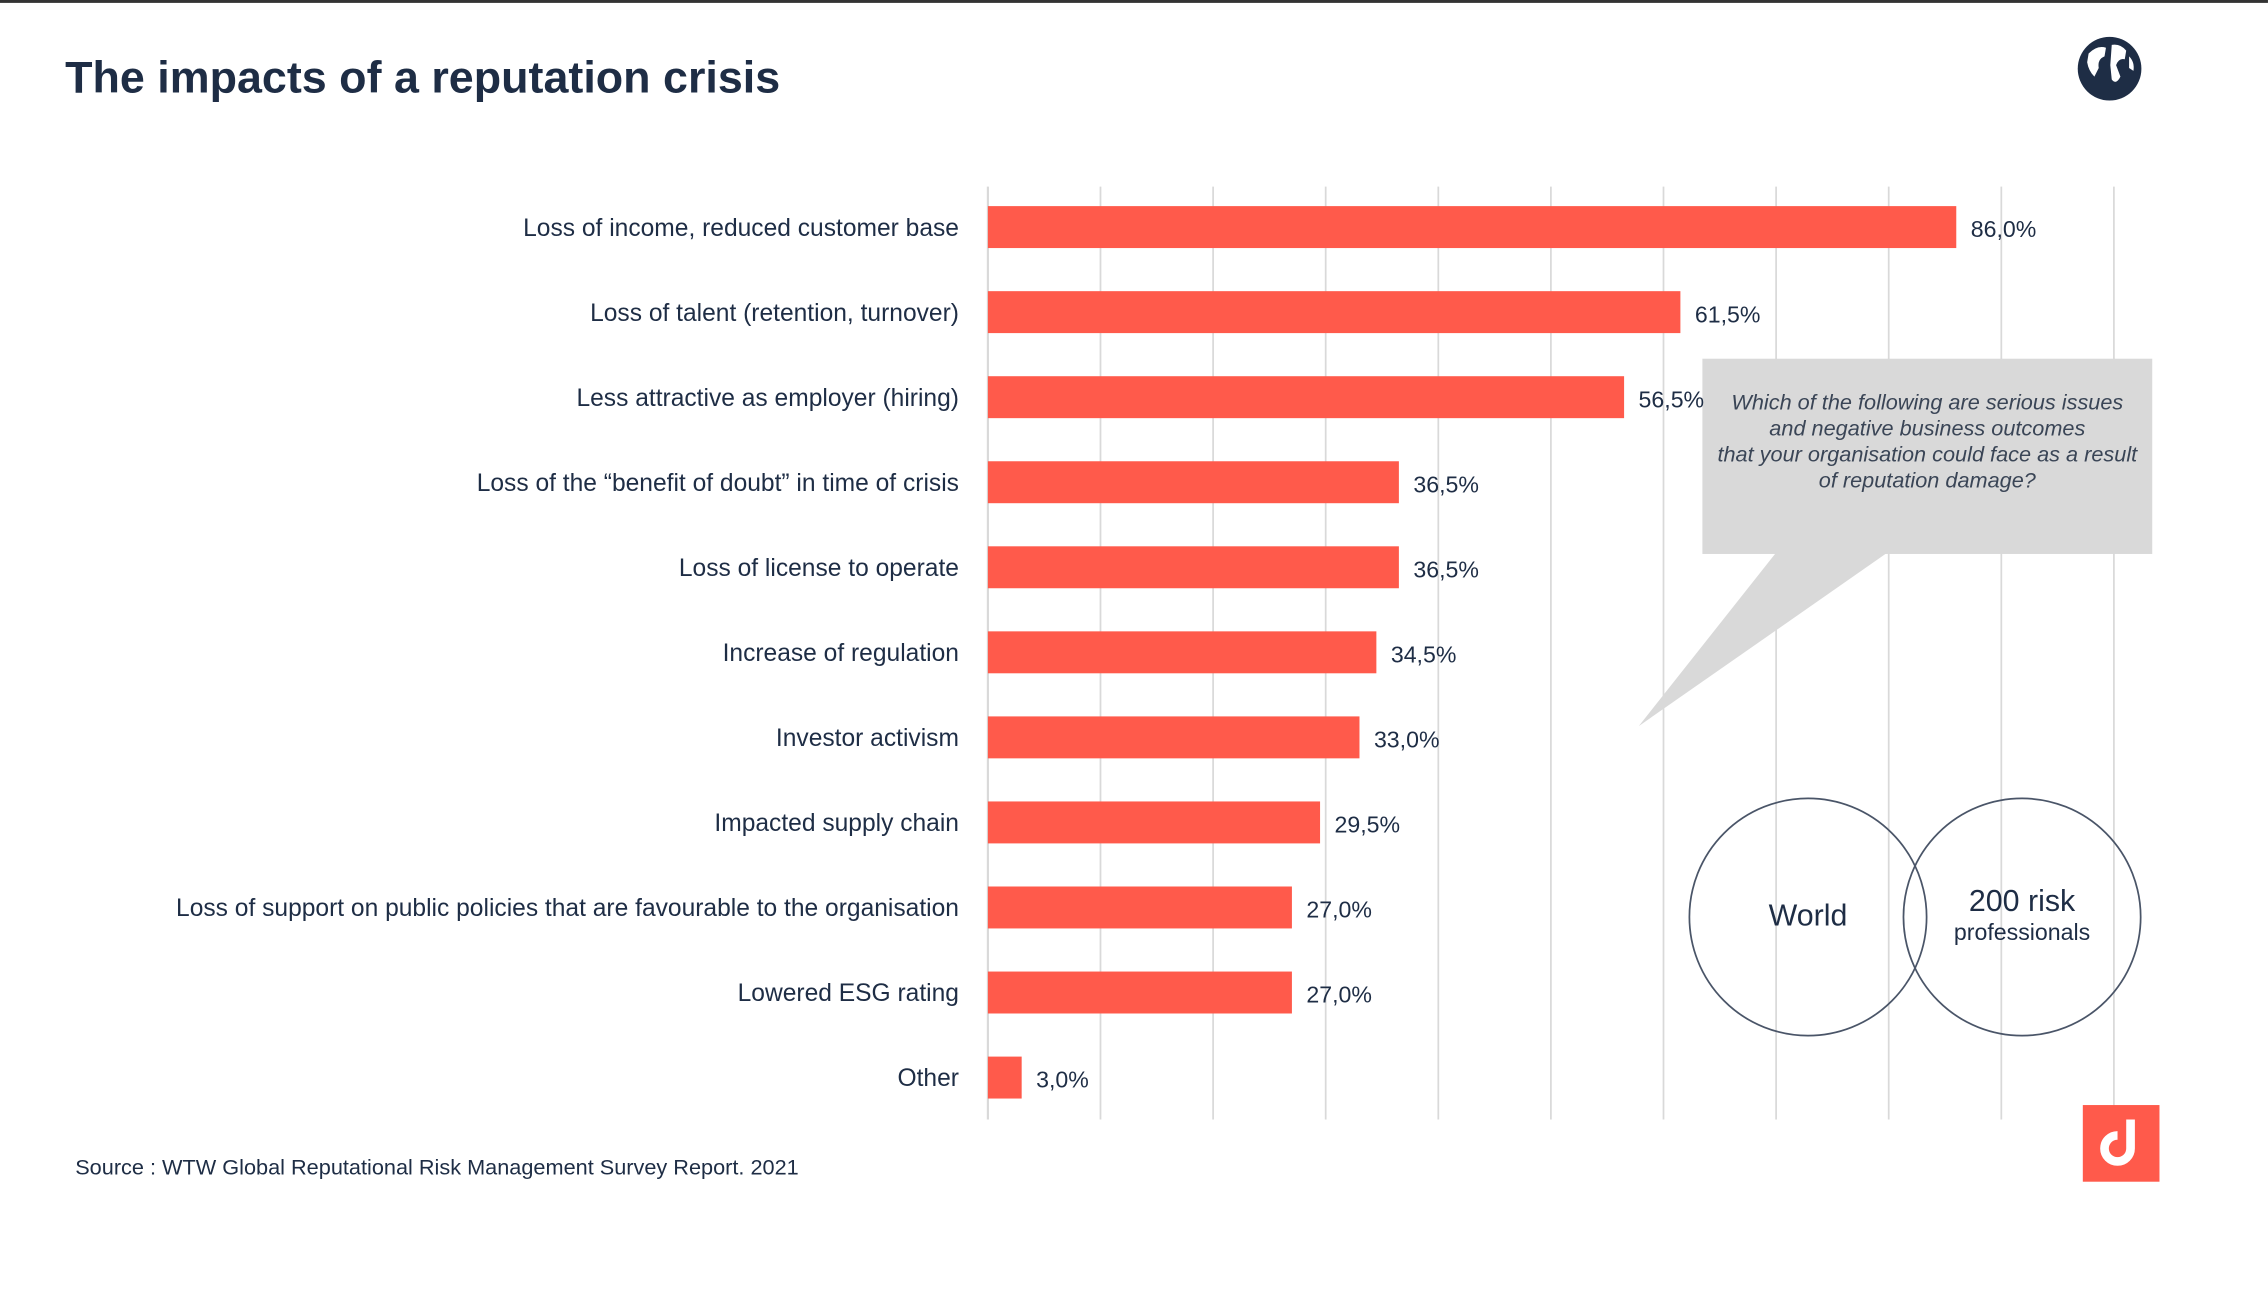  I want to click on category-label: Lowered ESG rating, so click(848, 993).